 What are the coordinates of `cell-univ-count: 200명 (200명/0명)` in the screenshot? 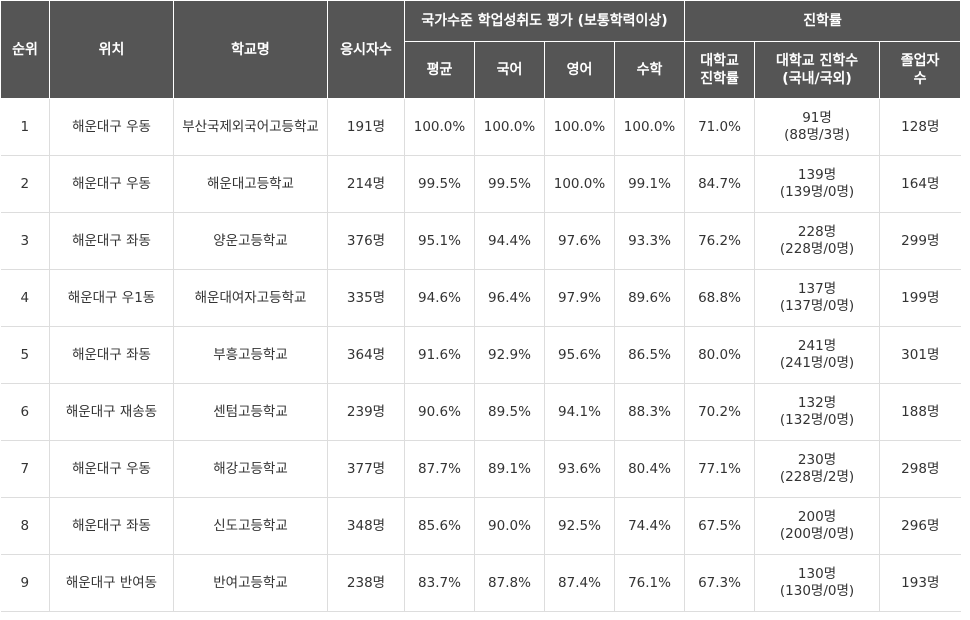 It's located at (817, 526).